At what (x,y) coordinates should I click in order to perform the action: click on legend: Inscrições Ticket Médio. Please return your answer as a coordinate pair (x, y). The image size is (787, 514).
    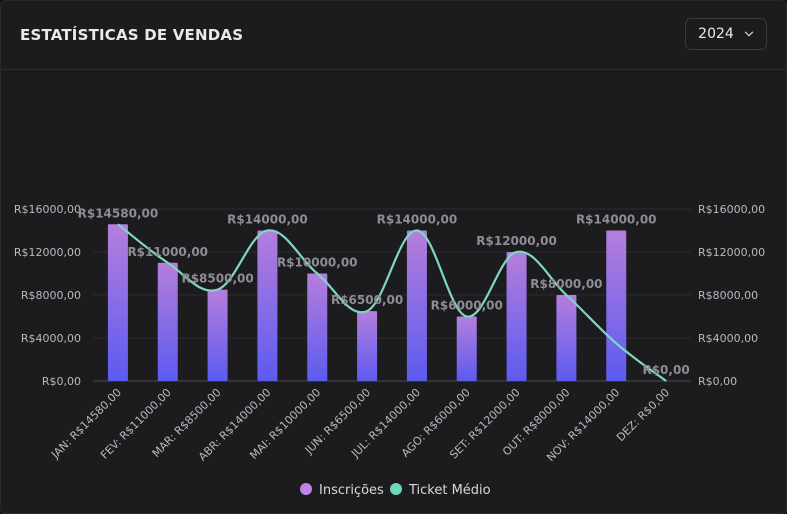
    Looking at the image, I should click on (395, 490).